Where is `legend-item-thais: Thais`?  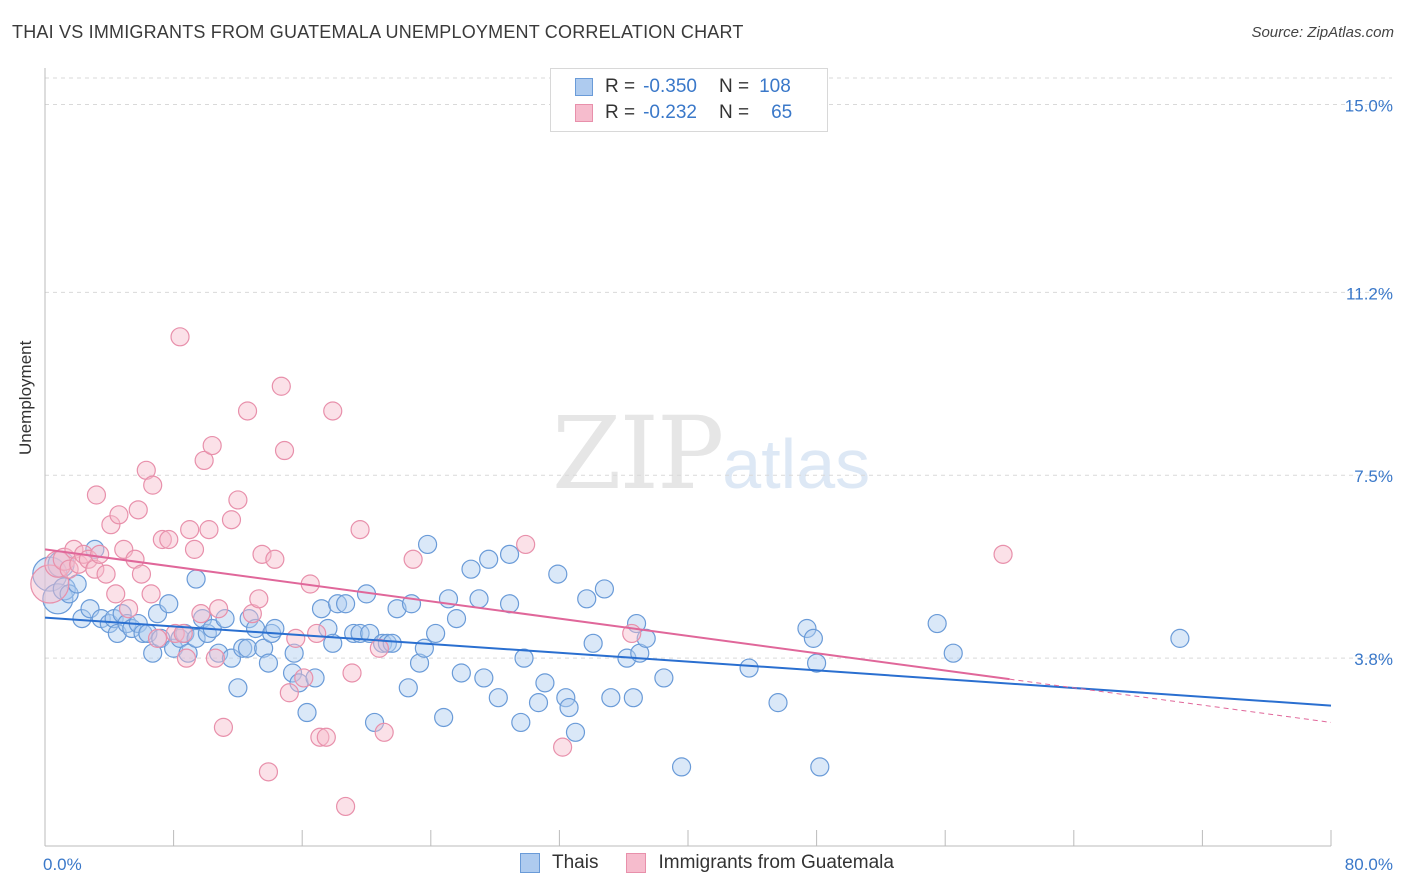 legend-item-thais: Thais is located at coordinates (559, 863).